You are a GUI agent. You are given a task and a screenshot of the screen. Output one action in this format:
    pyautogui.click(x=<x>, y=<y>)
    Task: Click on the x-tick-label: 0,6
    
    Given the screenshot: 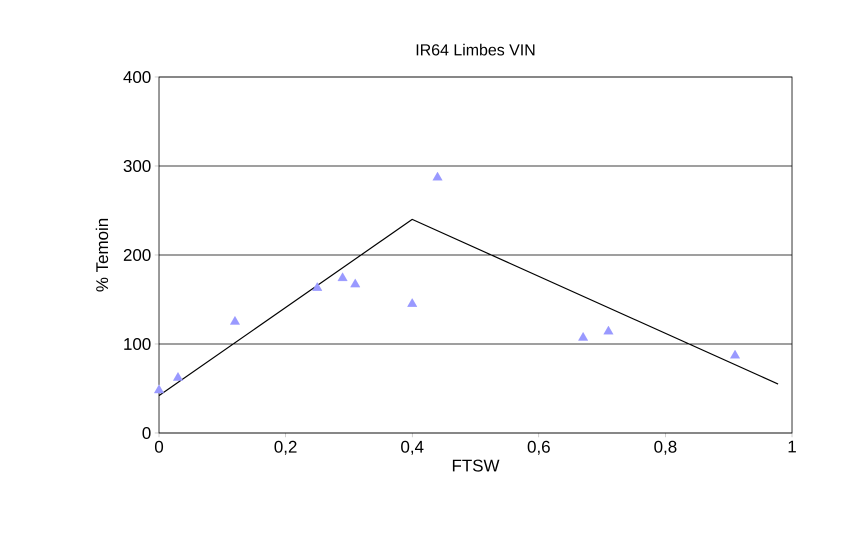 What is the action you would take?
    pyautogui.click(x=539, y=447)
    